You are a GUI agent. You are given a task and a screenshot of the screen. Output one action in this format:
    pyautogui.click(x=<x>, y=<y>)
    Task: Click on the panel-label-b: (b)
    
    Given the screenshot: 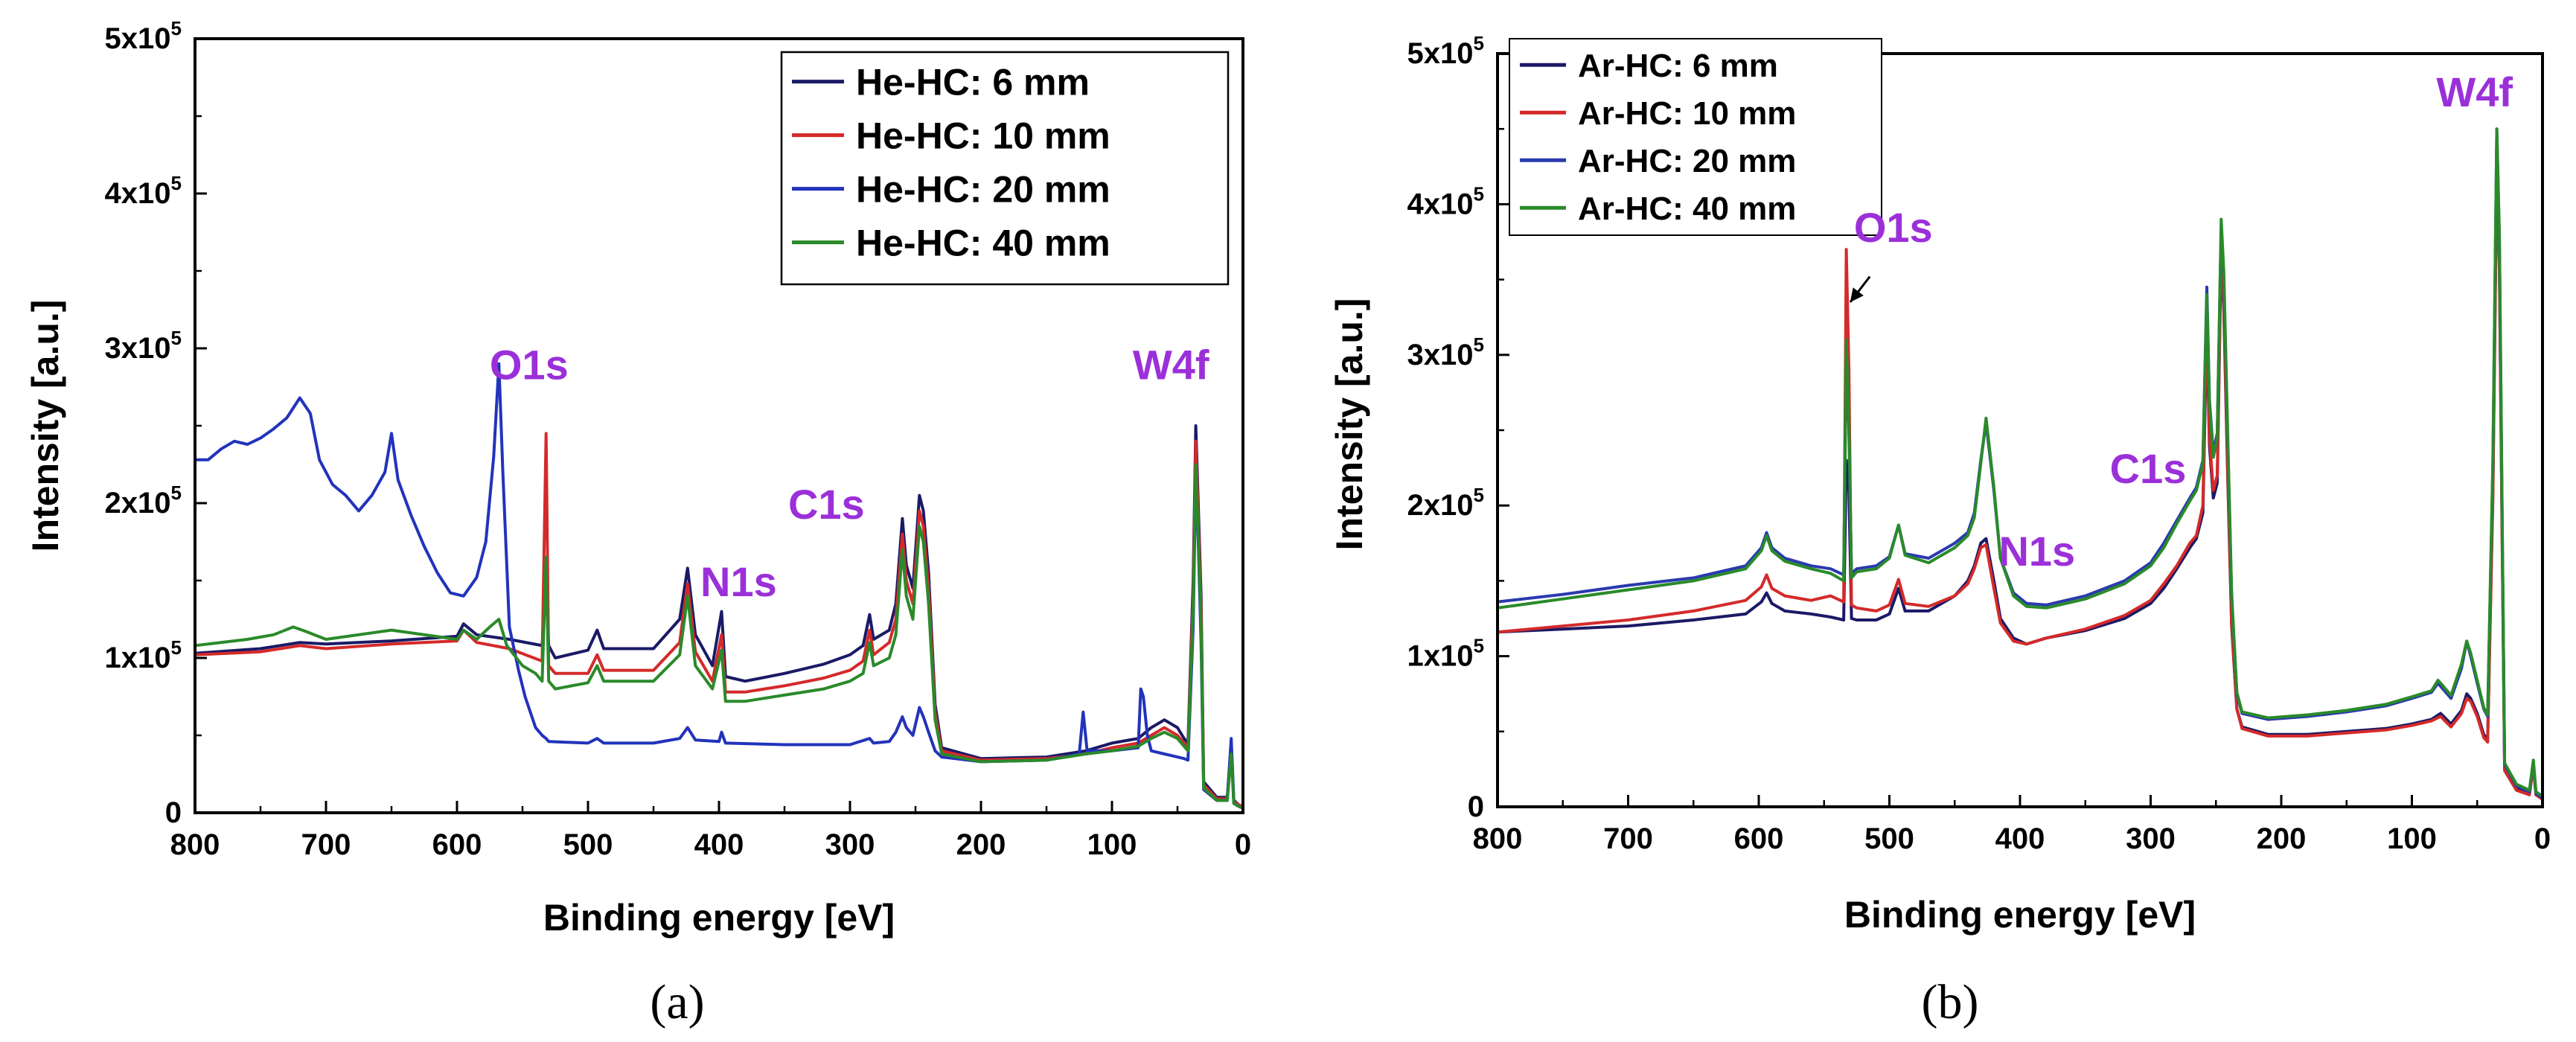 What is the action you would take?
    pyautogui.click(x=1951, y=1002)
    